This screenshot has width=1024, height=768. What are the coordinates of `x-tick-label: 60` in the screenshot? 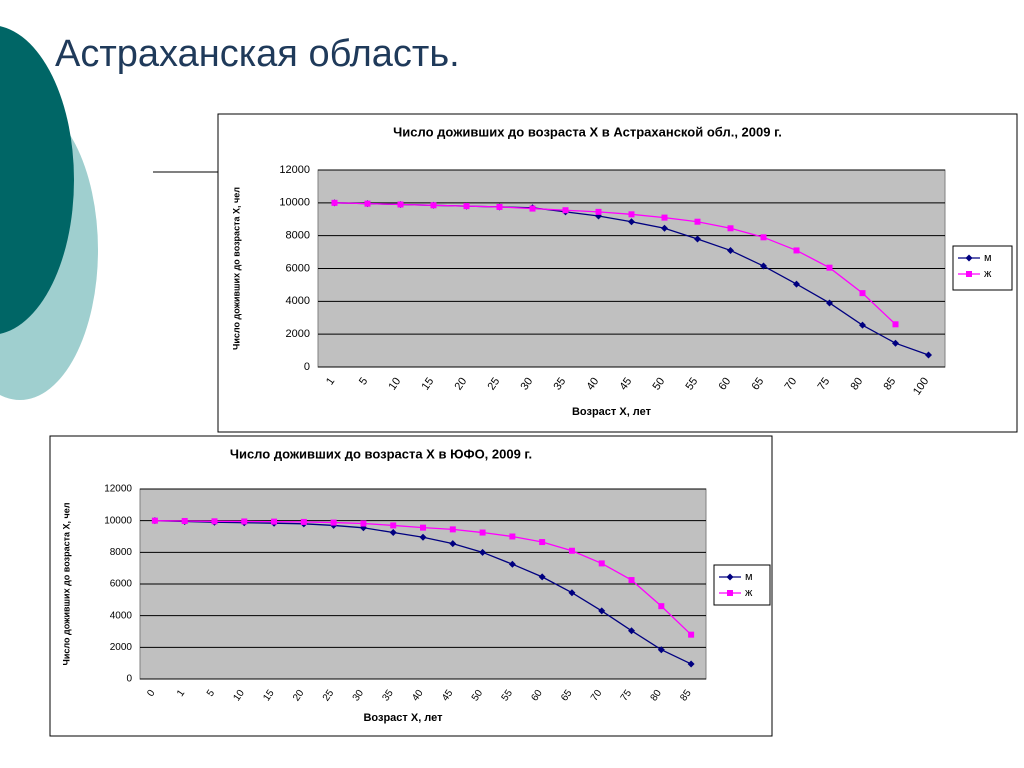 It's located at (724, 384).